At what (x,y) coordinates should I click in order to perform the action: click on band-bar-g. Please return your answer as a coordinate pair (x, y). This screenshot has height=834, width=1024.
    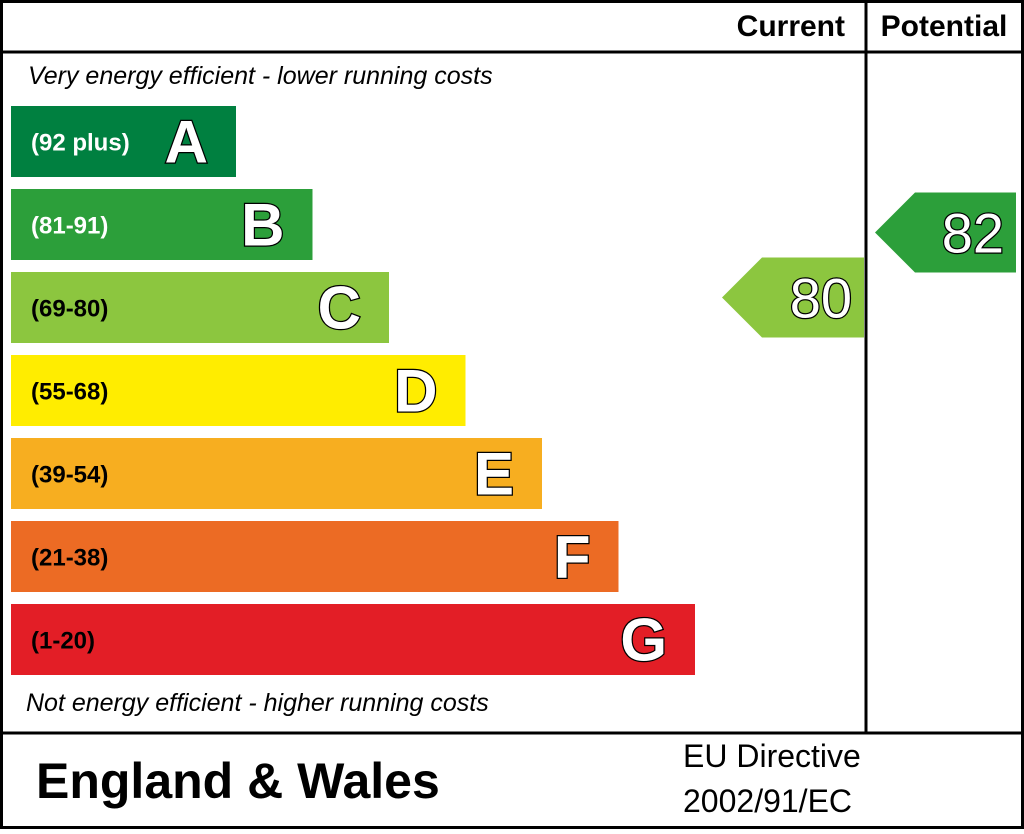
    Looking at the image, I should click on (353, 639).